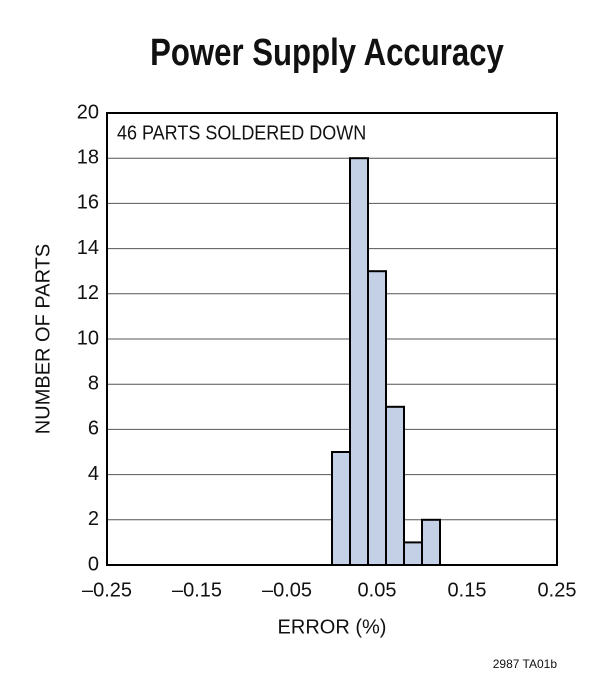 The width and height of the screenshot is (600, 695). What do you see at coordinates (107, 590) in the screenshot?
I see `x-tick-label: –0.25` at bounding box center [107, 590].